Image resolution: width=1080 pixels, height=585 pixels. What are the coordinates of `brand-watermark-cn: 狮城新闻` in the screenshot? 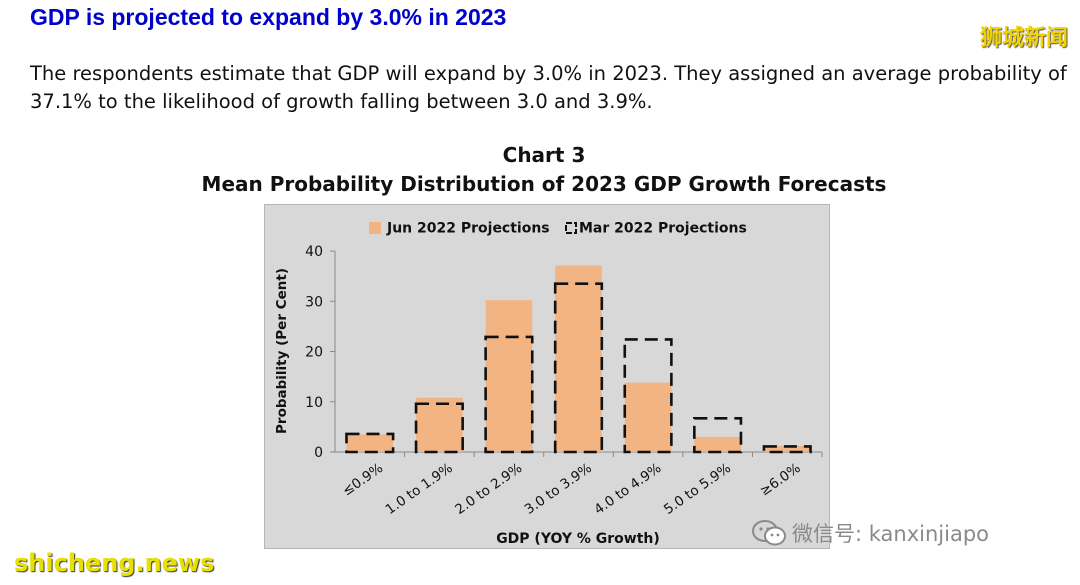 It's located at (1023, 38).